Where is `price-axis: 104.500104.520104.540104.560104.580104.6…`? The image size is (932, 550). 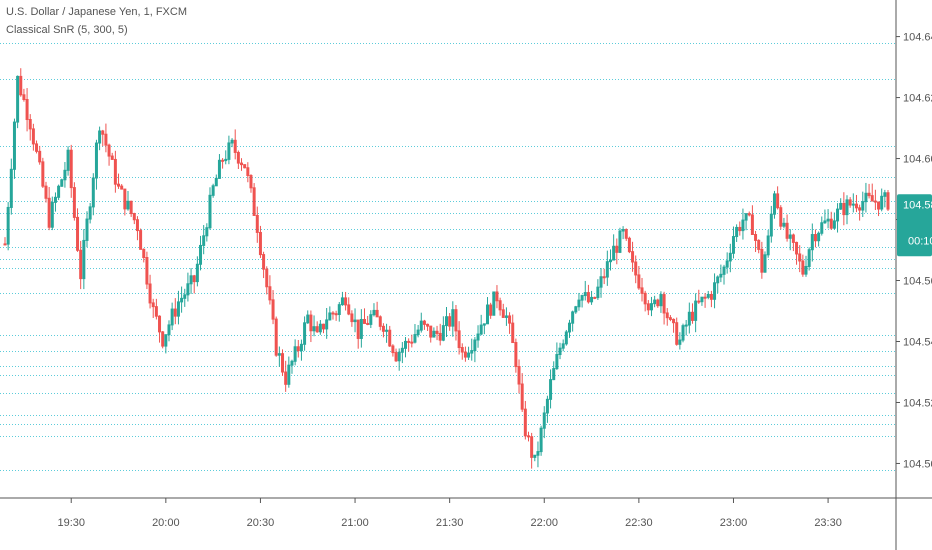 price-axis: 104.500104.520104.540104.560104.580104.6… is located at coordinates (914, 251).